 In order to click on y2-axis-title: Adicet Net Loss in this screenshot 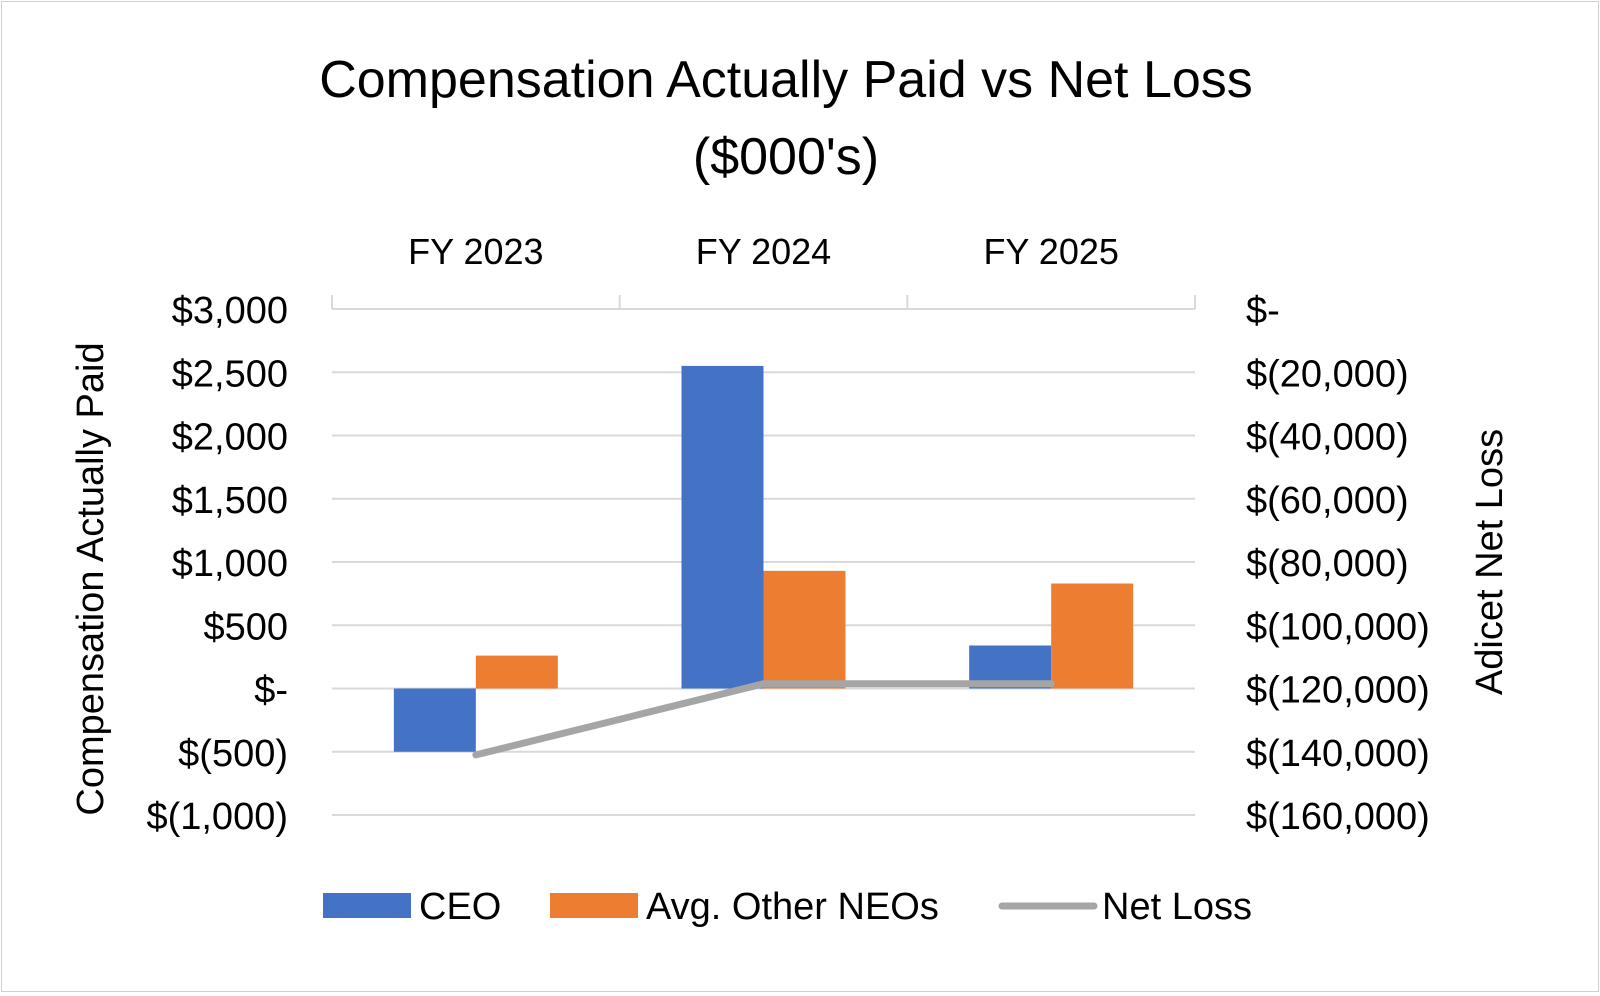, I will do `click(1490, 562)`.